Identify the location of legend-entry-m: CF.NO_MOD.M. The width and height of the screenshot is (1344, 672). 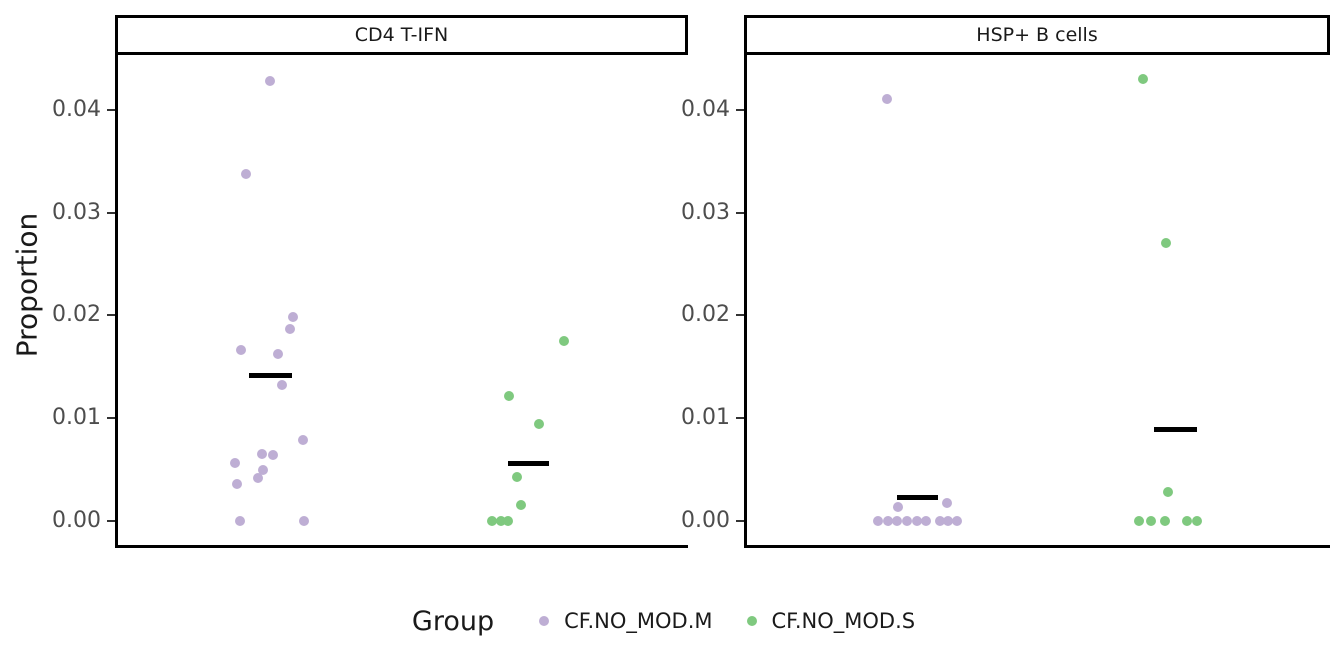
(626, 621).